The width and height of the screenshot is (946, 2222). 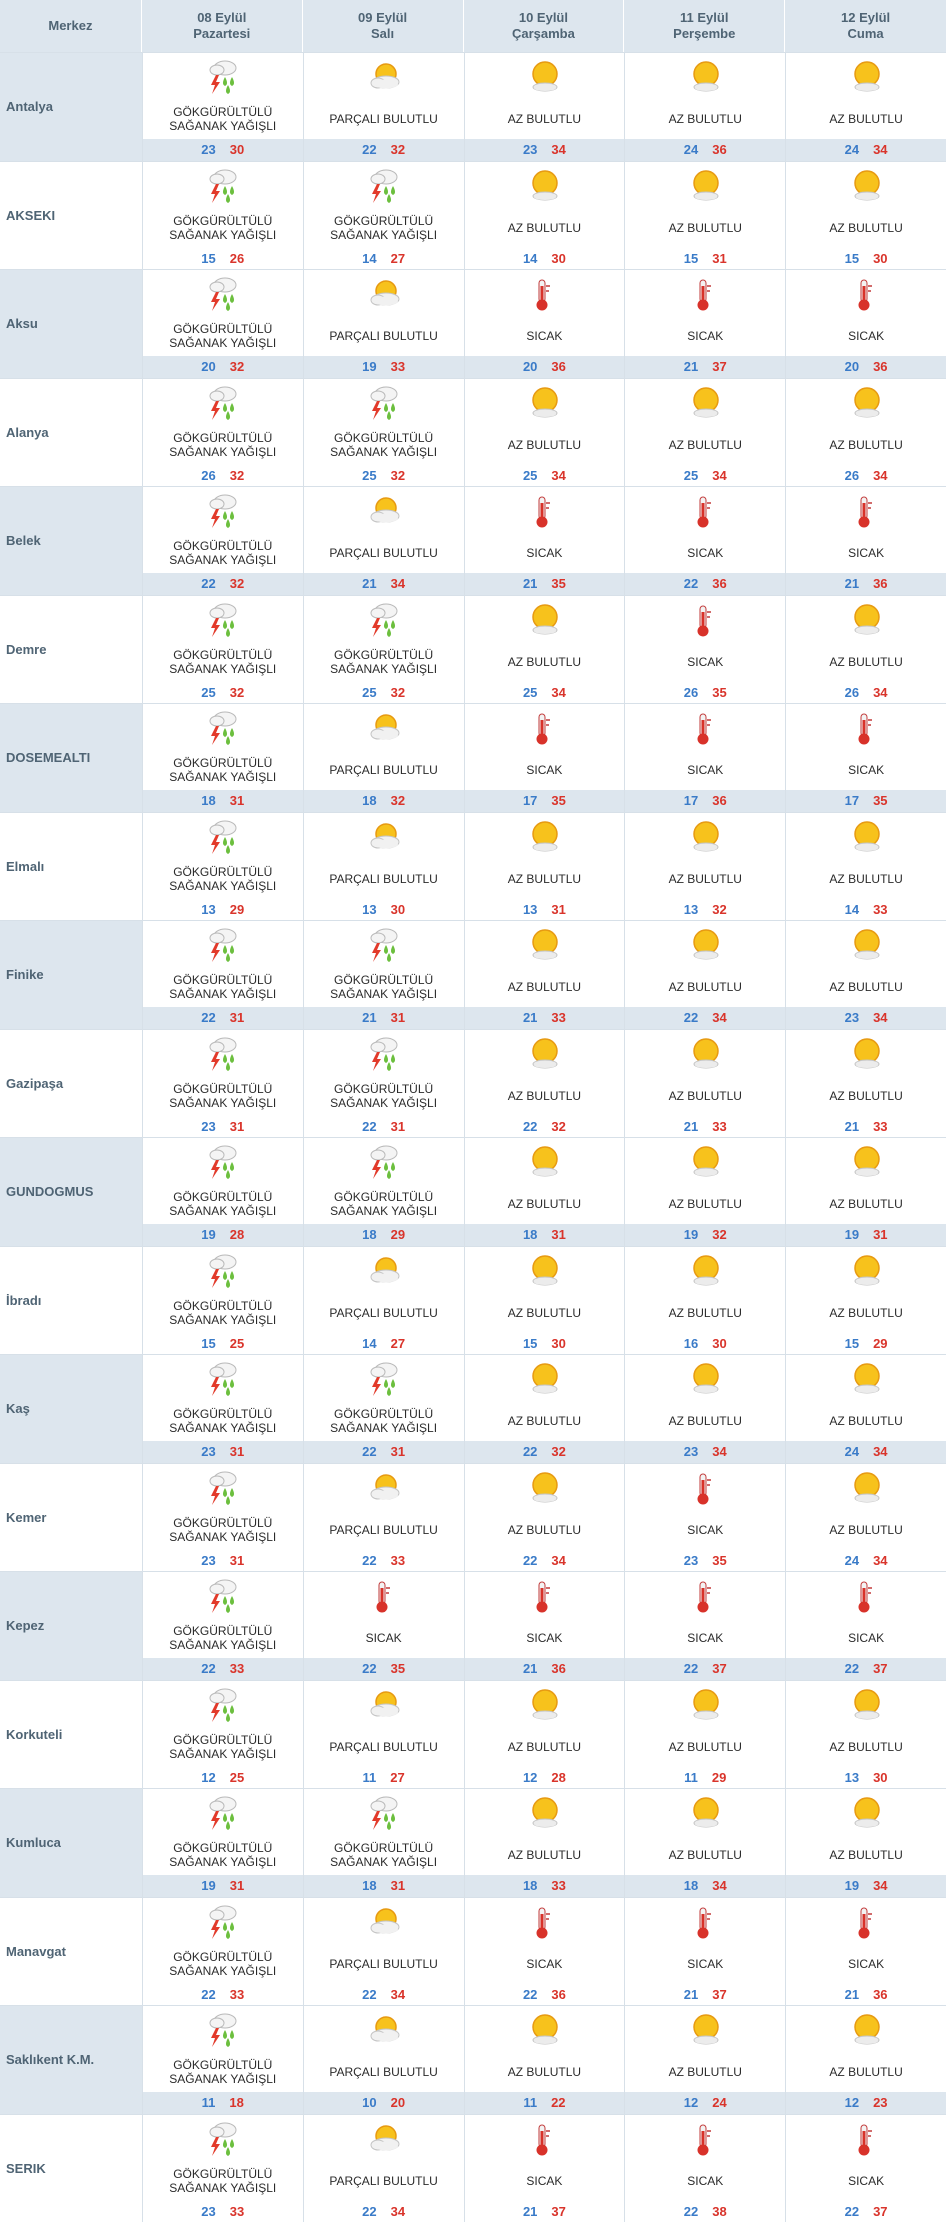 What do you see at coordinates (558, 1777) in the screenshot?
I see `max-temp: 28` at bounding box center [558, 1777].